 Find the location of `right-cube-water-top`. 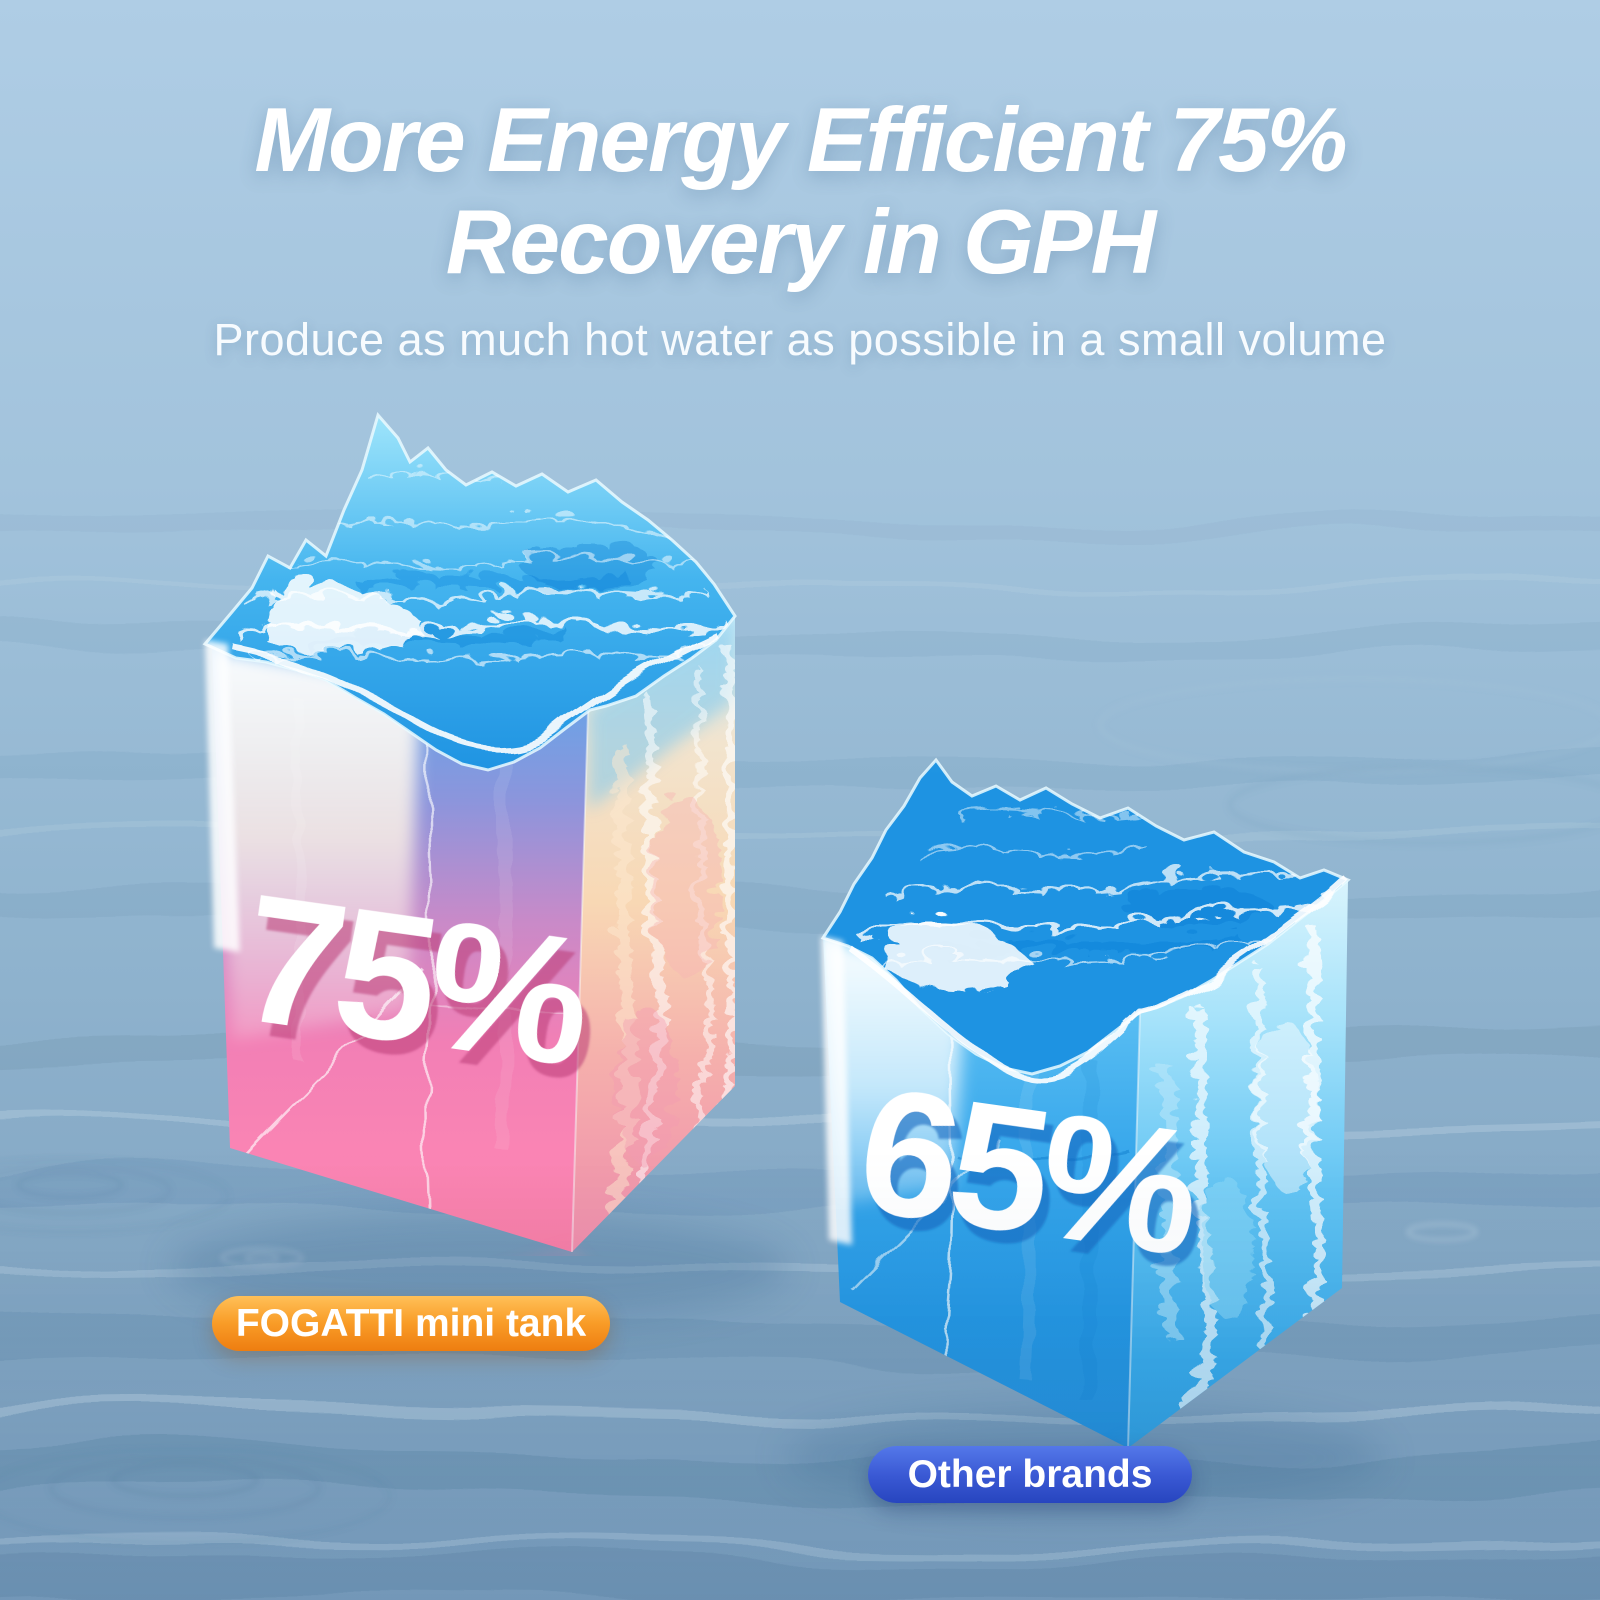

right-cube-water-top is located at coordinates (1085, 919).